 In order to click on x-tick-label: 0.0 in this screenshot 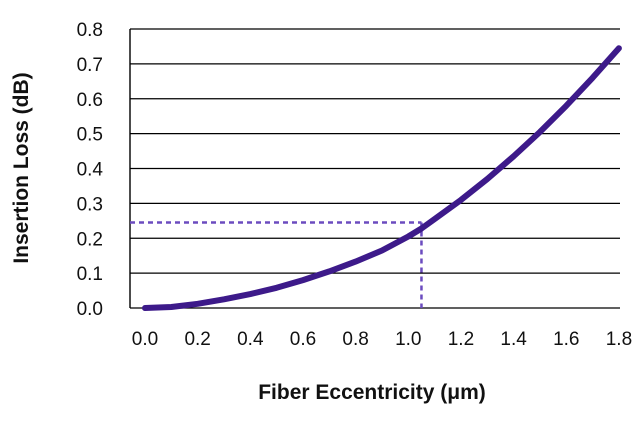, I will do `click(145, 339)`.